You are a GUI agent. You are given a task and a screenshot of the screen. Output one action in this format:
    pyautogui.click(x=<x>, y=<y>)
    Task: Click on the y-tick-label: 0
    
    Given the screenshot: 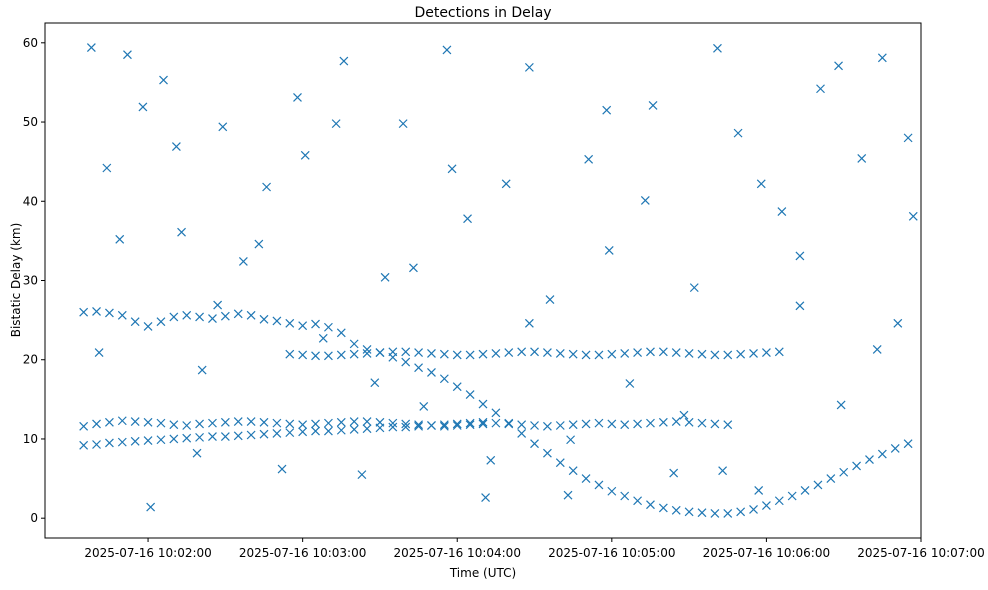 What is the action you would take?
    pyautogui.click(x=34, y=518)
    